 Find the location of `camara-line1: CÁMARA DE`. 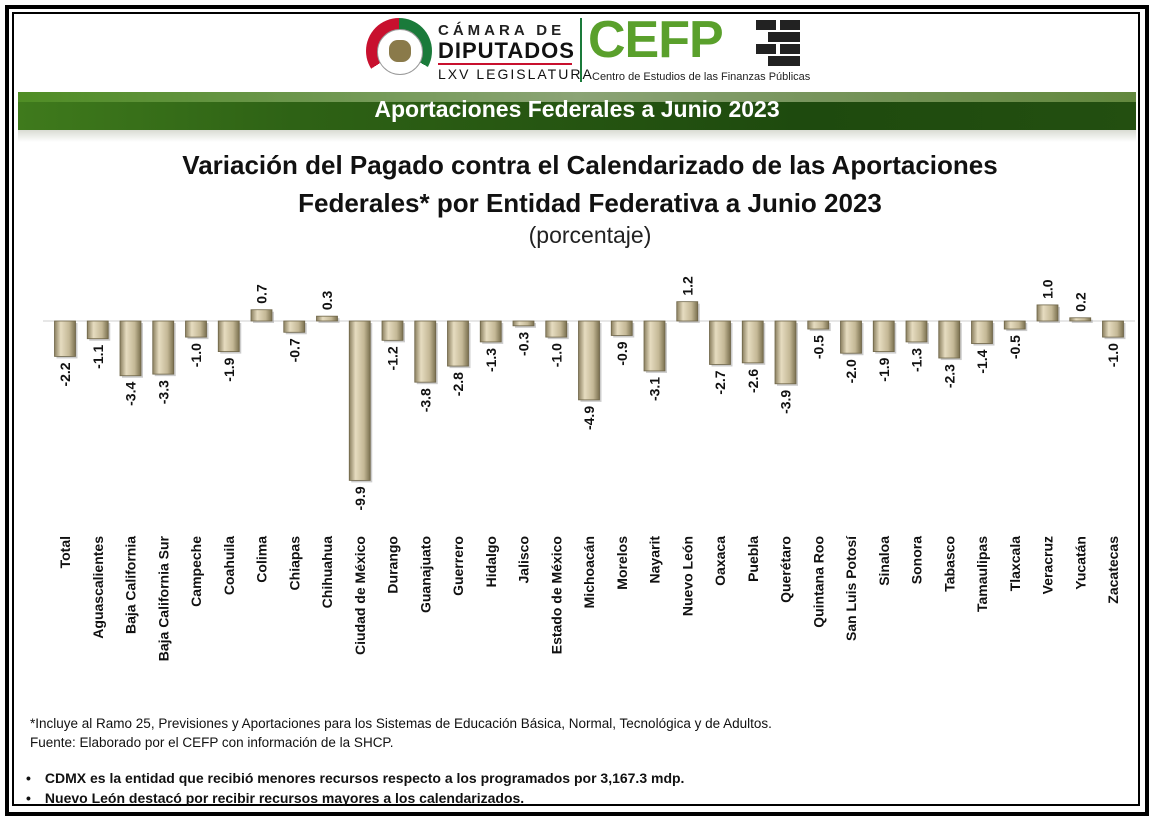

camara-line1: CÁMARA DE is located at coordinates (502, 30).